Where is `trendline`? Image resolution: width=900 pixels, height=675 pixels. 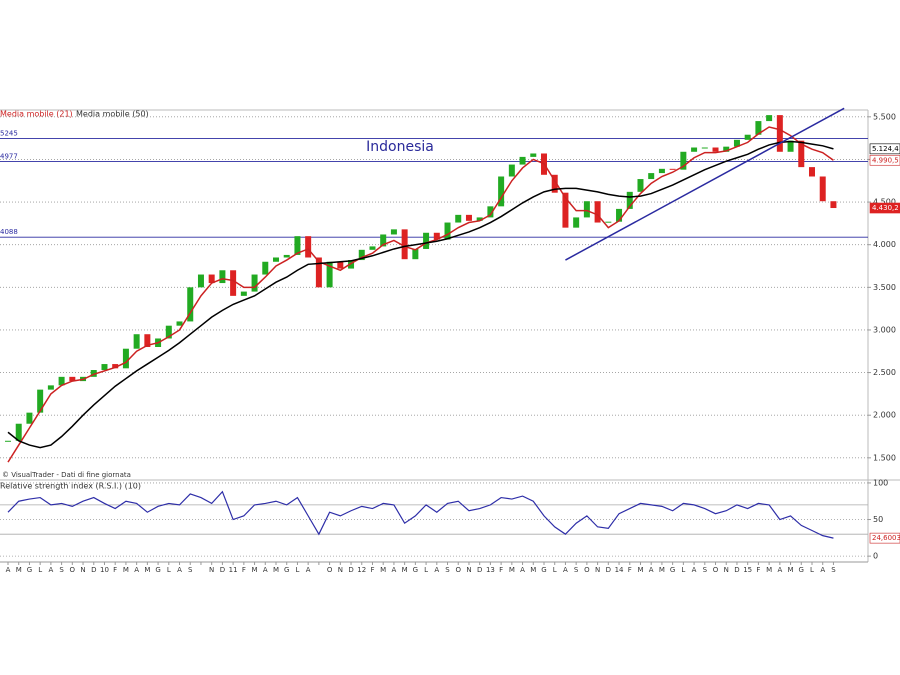 trendline is located at coordinates (705, 184).